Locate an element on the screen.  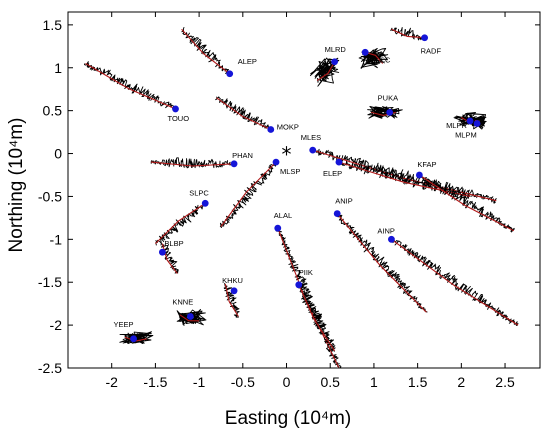
fit-line-touo is located at coordinates (130, 86).